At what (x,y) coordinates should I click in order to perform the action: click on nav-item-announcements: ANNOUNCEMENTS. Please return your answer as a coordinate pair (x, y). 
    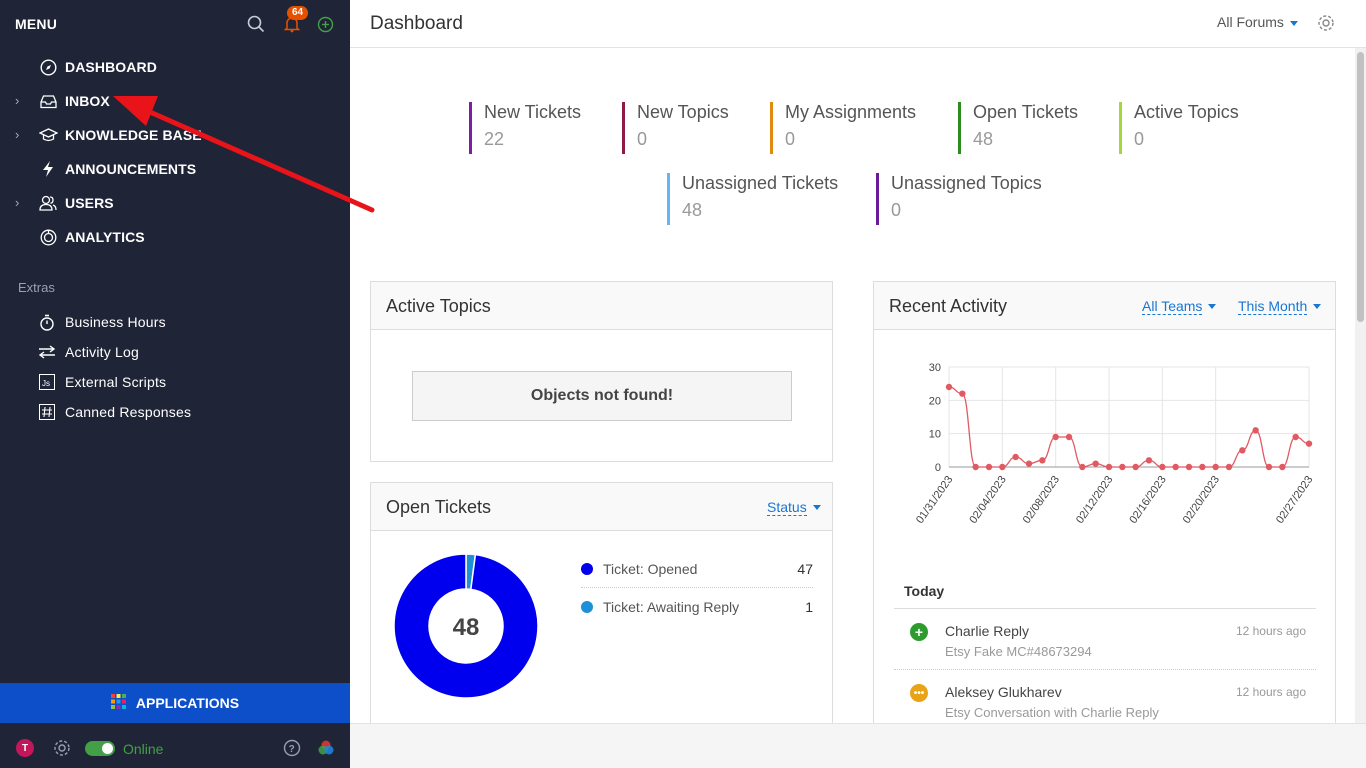
    Looking at the image, I should click on (175, 169).